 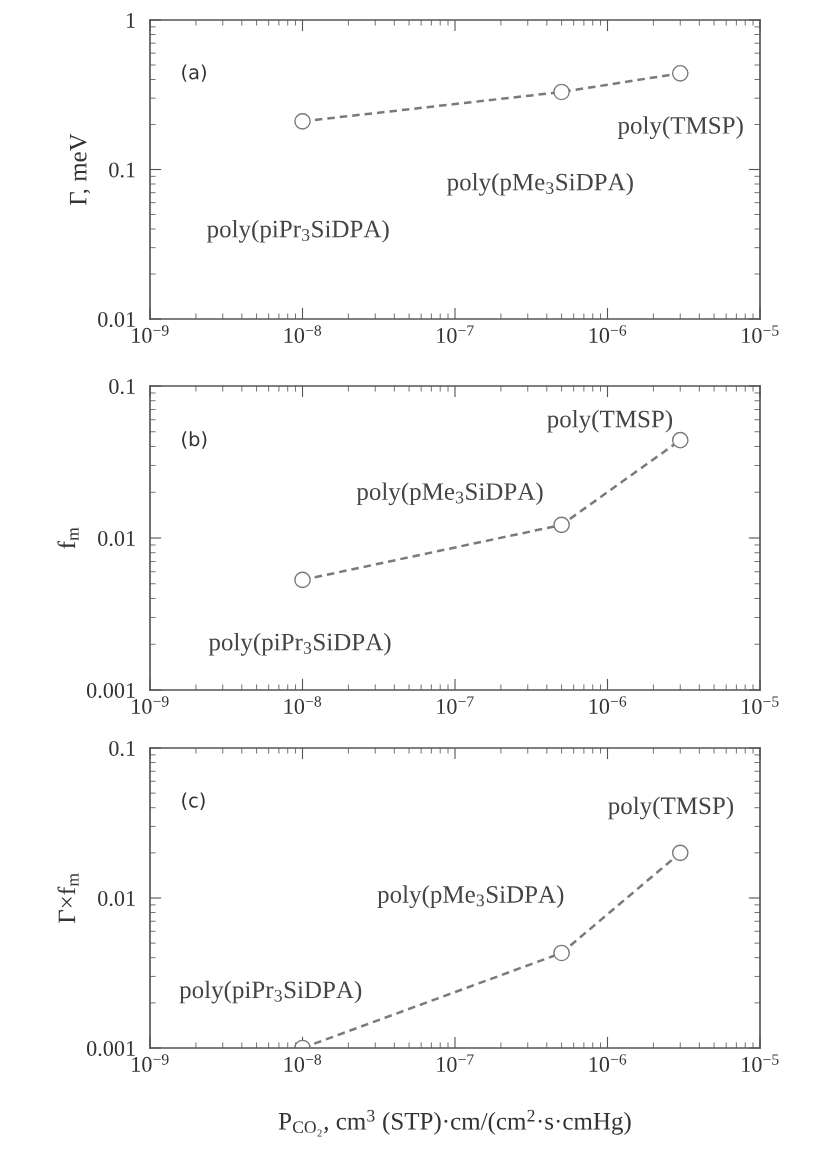 I want to click on y-axis-title: Γ, meV, so click(x=80, y=169).